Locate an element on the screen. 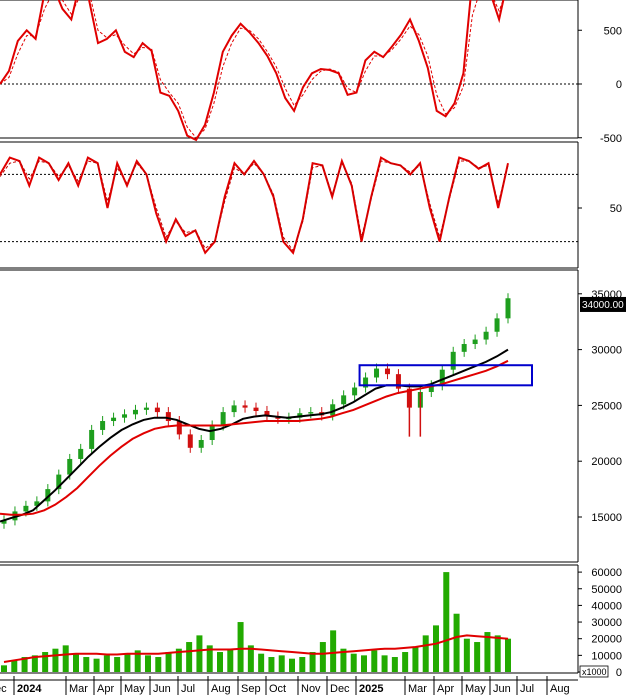 The width and height of the screenshot is (626, 695). y-tick-label: 60000 is located at coordinates (606, 573).